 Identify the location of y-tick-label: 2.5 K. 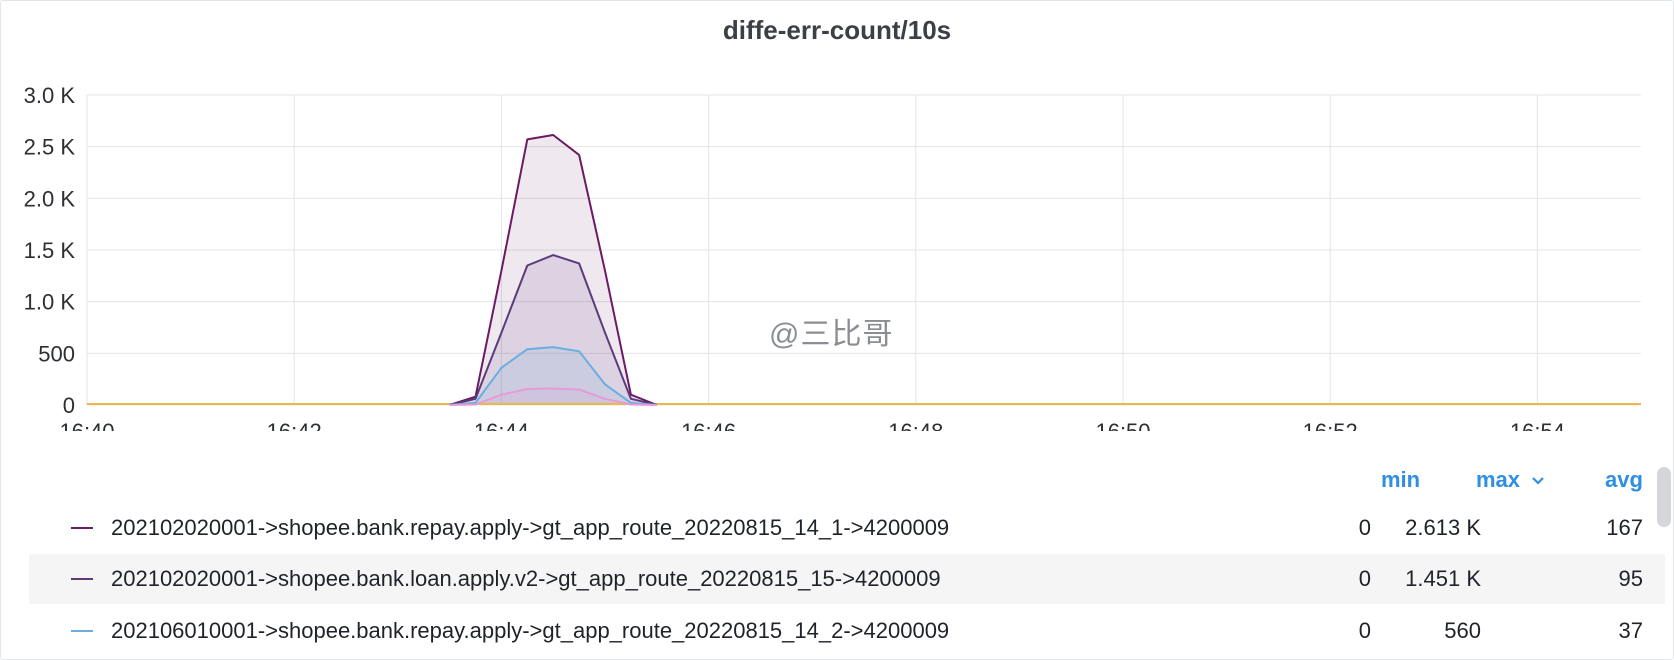
(50, 147).